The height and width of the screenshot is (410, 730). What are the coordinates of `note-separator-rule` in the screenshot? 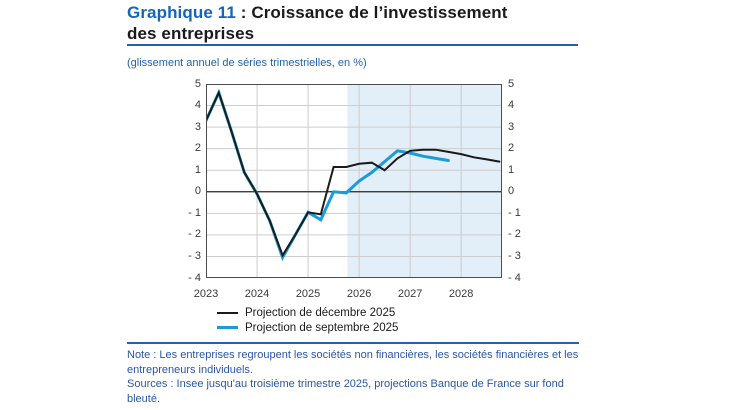 It's located at (353, 343).